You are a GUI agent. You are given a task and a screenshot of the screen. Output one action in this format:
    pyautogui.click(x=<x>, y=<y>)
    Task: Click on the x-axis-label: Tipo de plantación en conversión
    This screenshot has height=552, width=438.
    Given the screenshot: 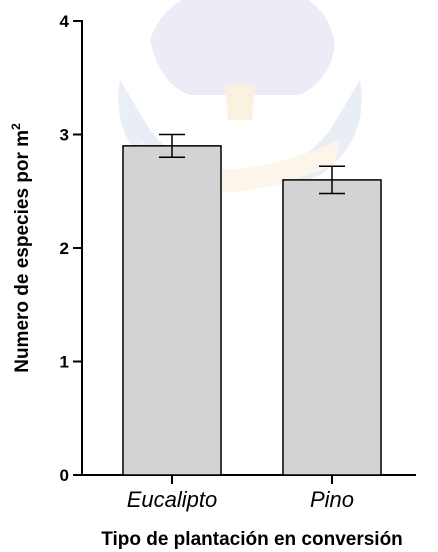 What is the action you would take?
    pyautogui.click(x=252, y=539)
    